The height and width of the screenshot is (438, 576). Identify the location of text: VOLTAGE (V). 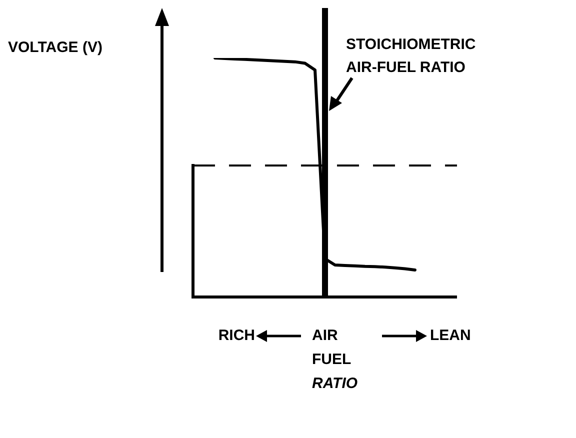
(55, 47).